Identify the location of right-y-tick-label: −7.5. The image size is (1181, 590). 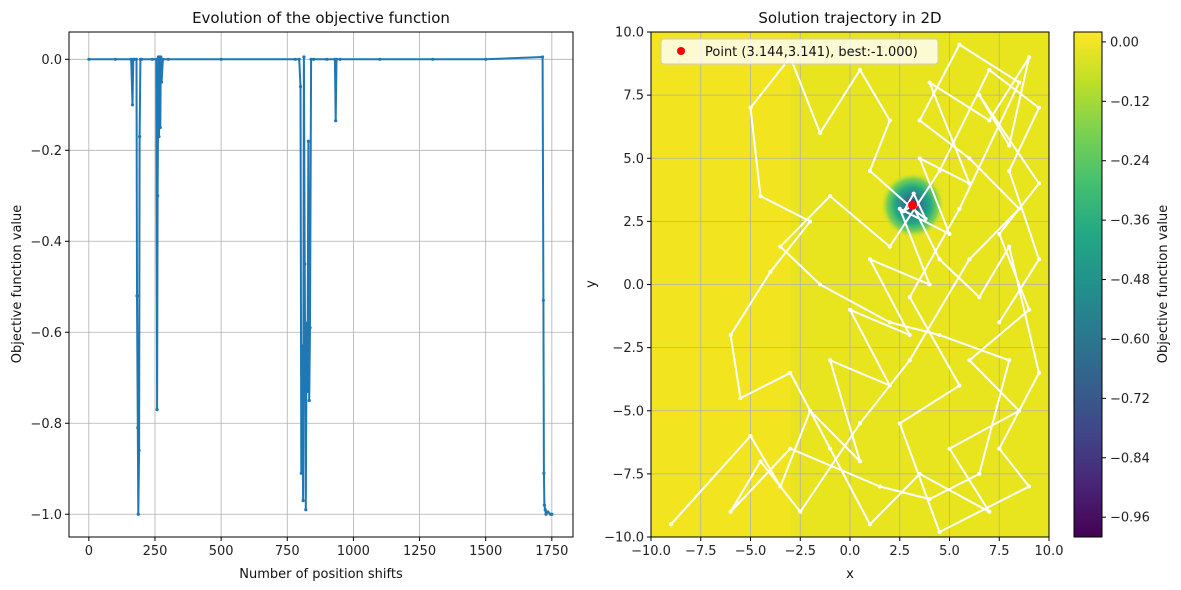
(628, 474).